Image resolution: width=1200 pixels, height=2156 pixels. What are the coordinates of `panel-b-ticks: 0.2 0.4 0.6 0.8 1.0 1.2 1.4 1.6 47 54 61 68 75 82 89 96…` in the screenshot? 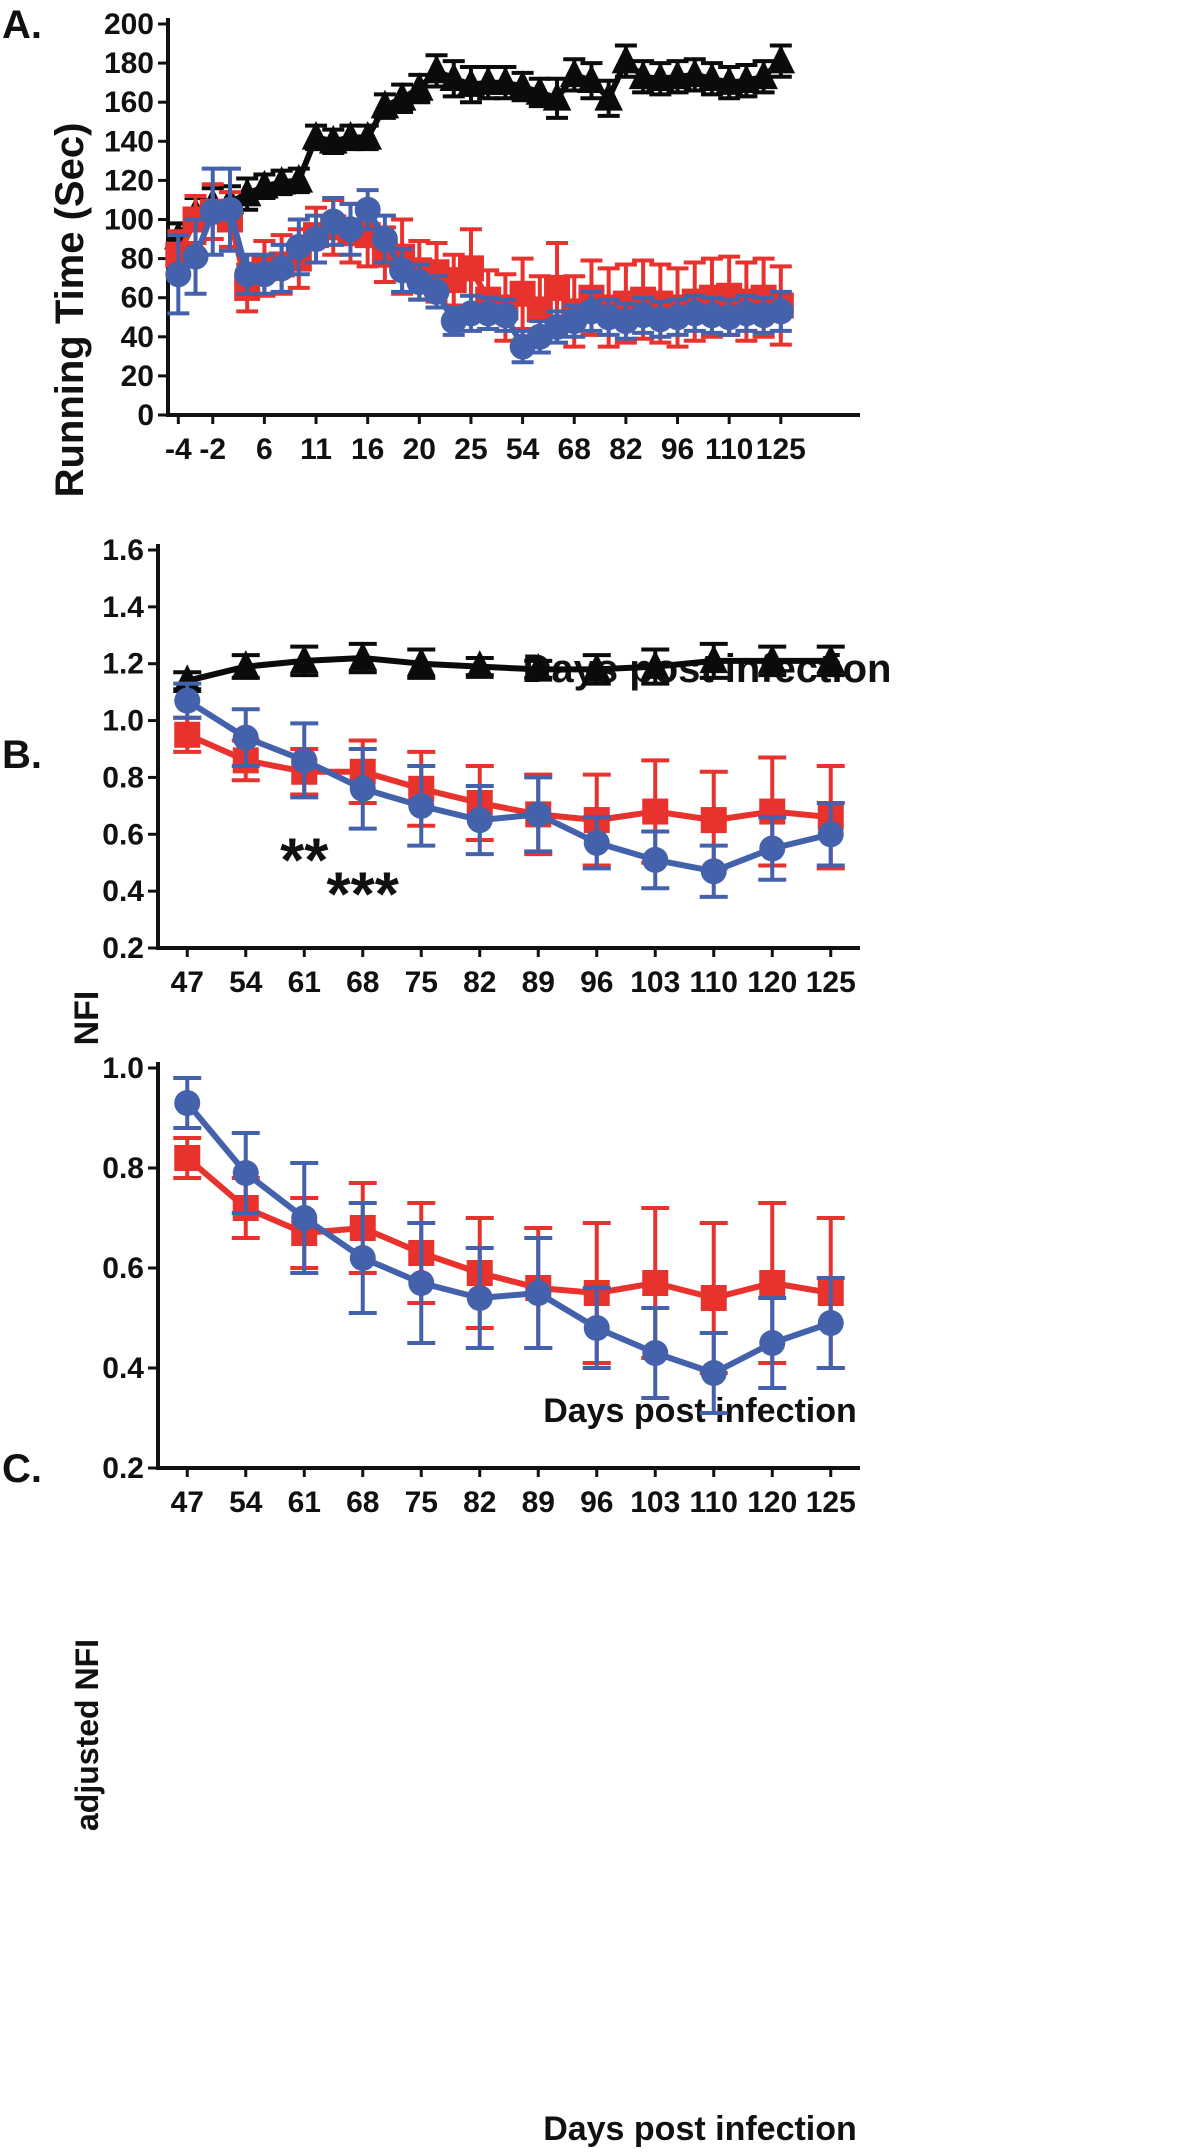 It's located at (479, 766).